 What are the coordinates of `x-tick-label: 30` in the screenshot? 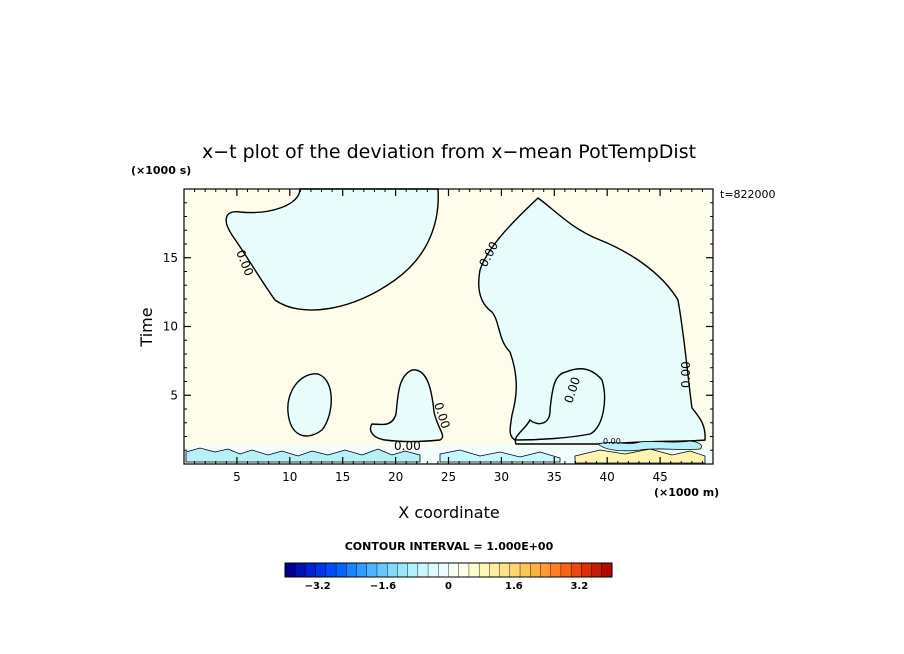 It's located at (501, 477).